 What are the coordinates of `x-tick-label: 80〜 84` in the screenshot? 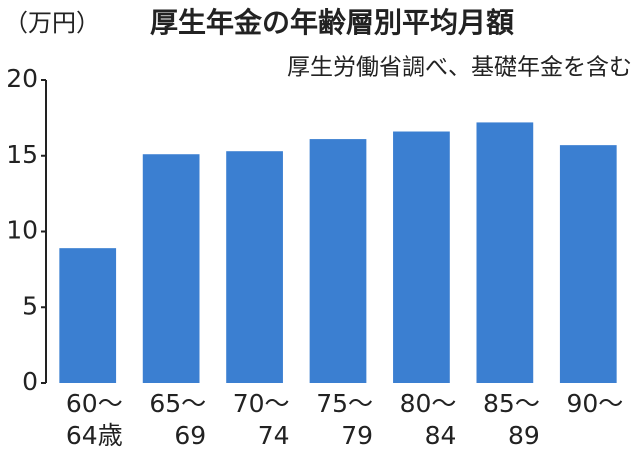 It's located at (428, 419).